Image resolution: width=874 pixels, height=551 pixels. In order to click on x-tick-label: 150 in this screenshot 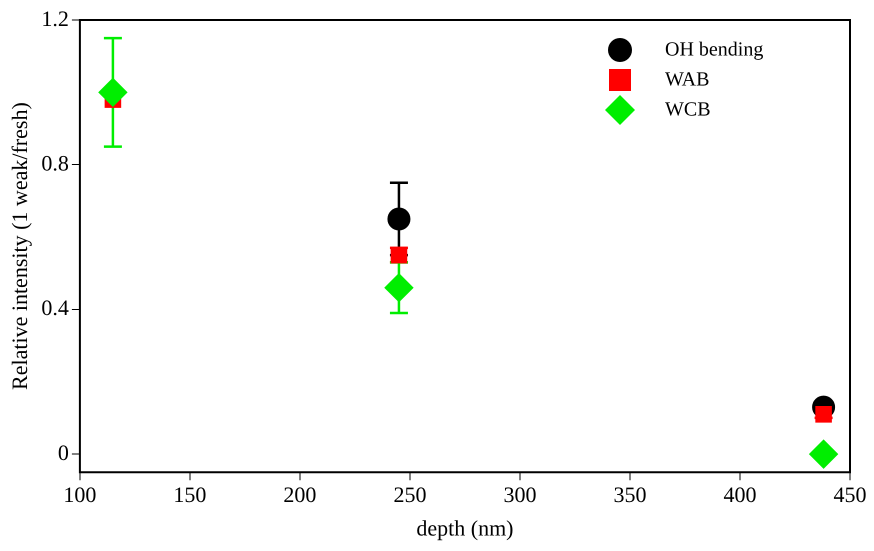, I will do `click(189, 495)`.